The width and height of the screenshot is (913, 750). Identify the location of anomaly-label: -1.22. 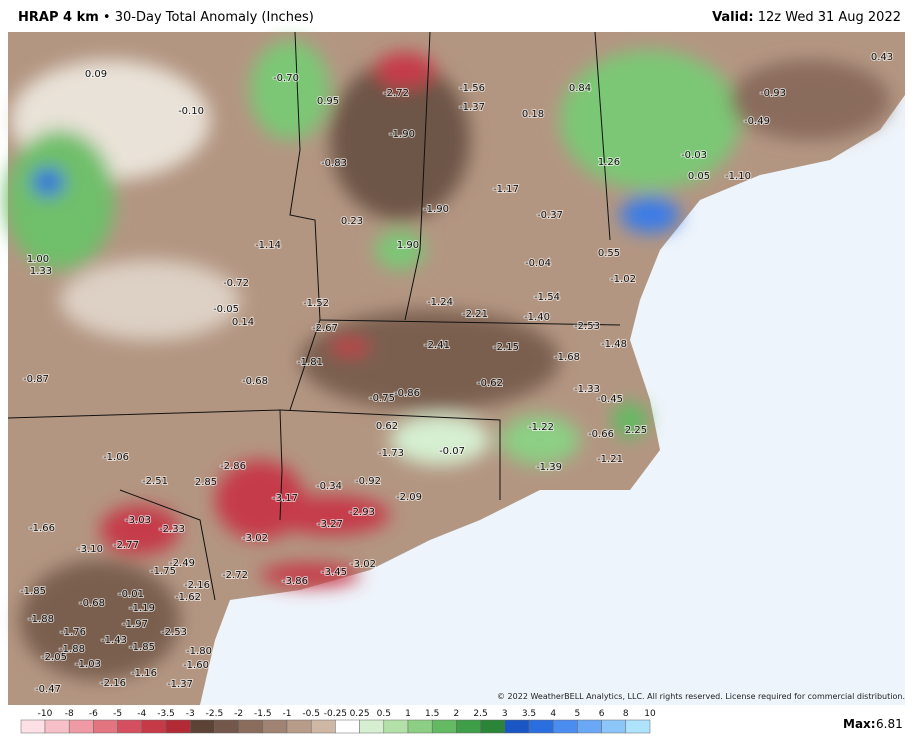
(541, 427).